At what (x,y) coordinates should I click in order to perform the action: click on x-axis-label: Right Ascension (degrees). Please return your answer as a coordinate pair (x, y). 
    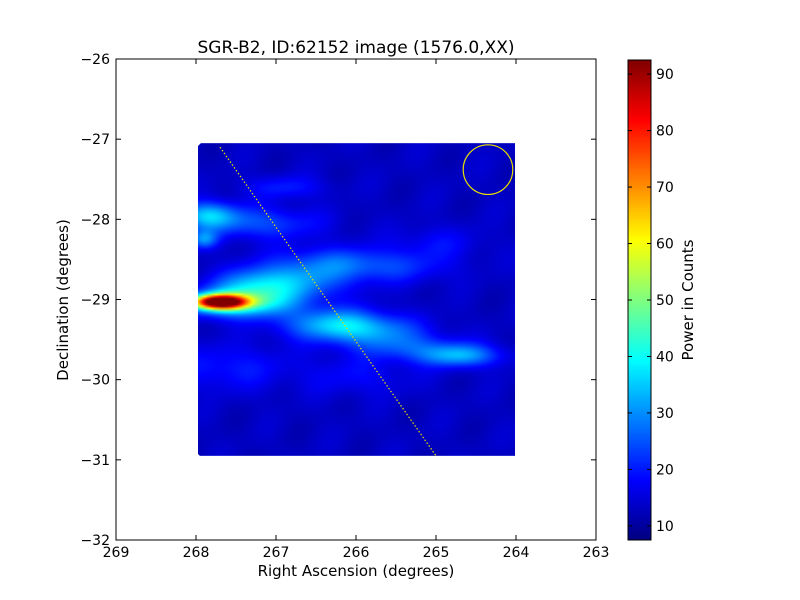
    Looking at the image, I should click on (356, 571).